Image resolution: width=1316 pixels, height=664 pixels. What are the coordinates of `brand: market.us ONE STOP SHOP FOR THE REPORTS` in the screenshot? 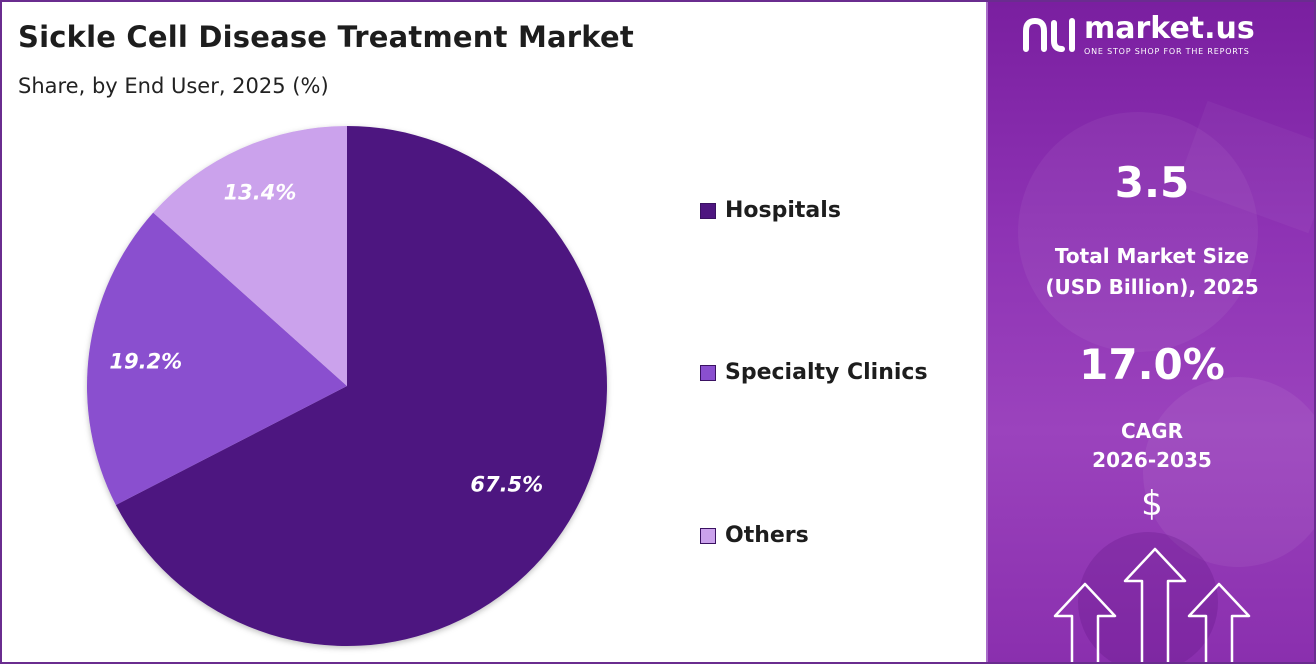 It's located at (1138, 35).